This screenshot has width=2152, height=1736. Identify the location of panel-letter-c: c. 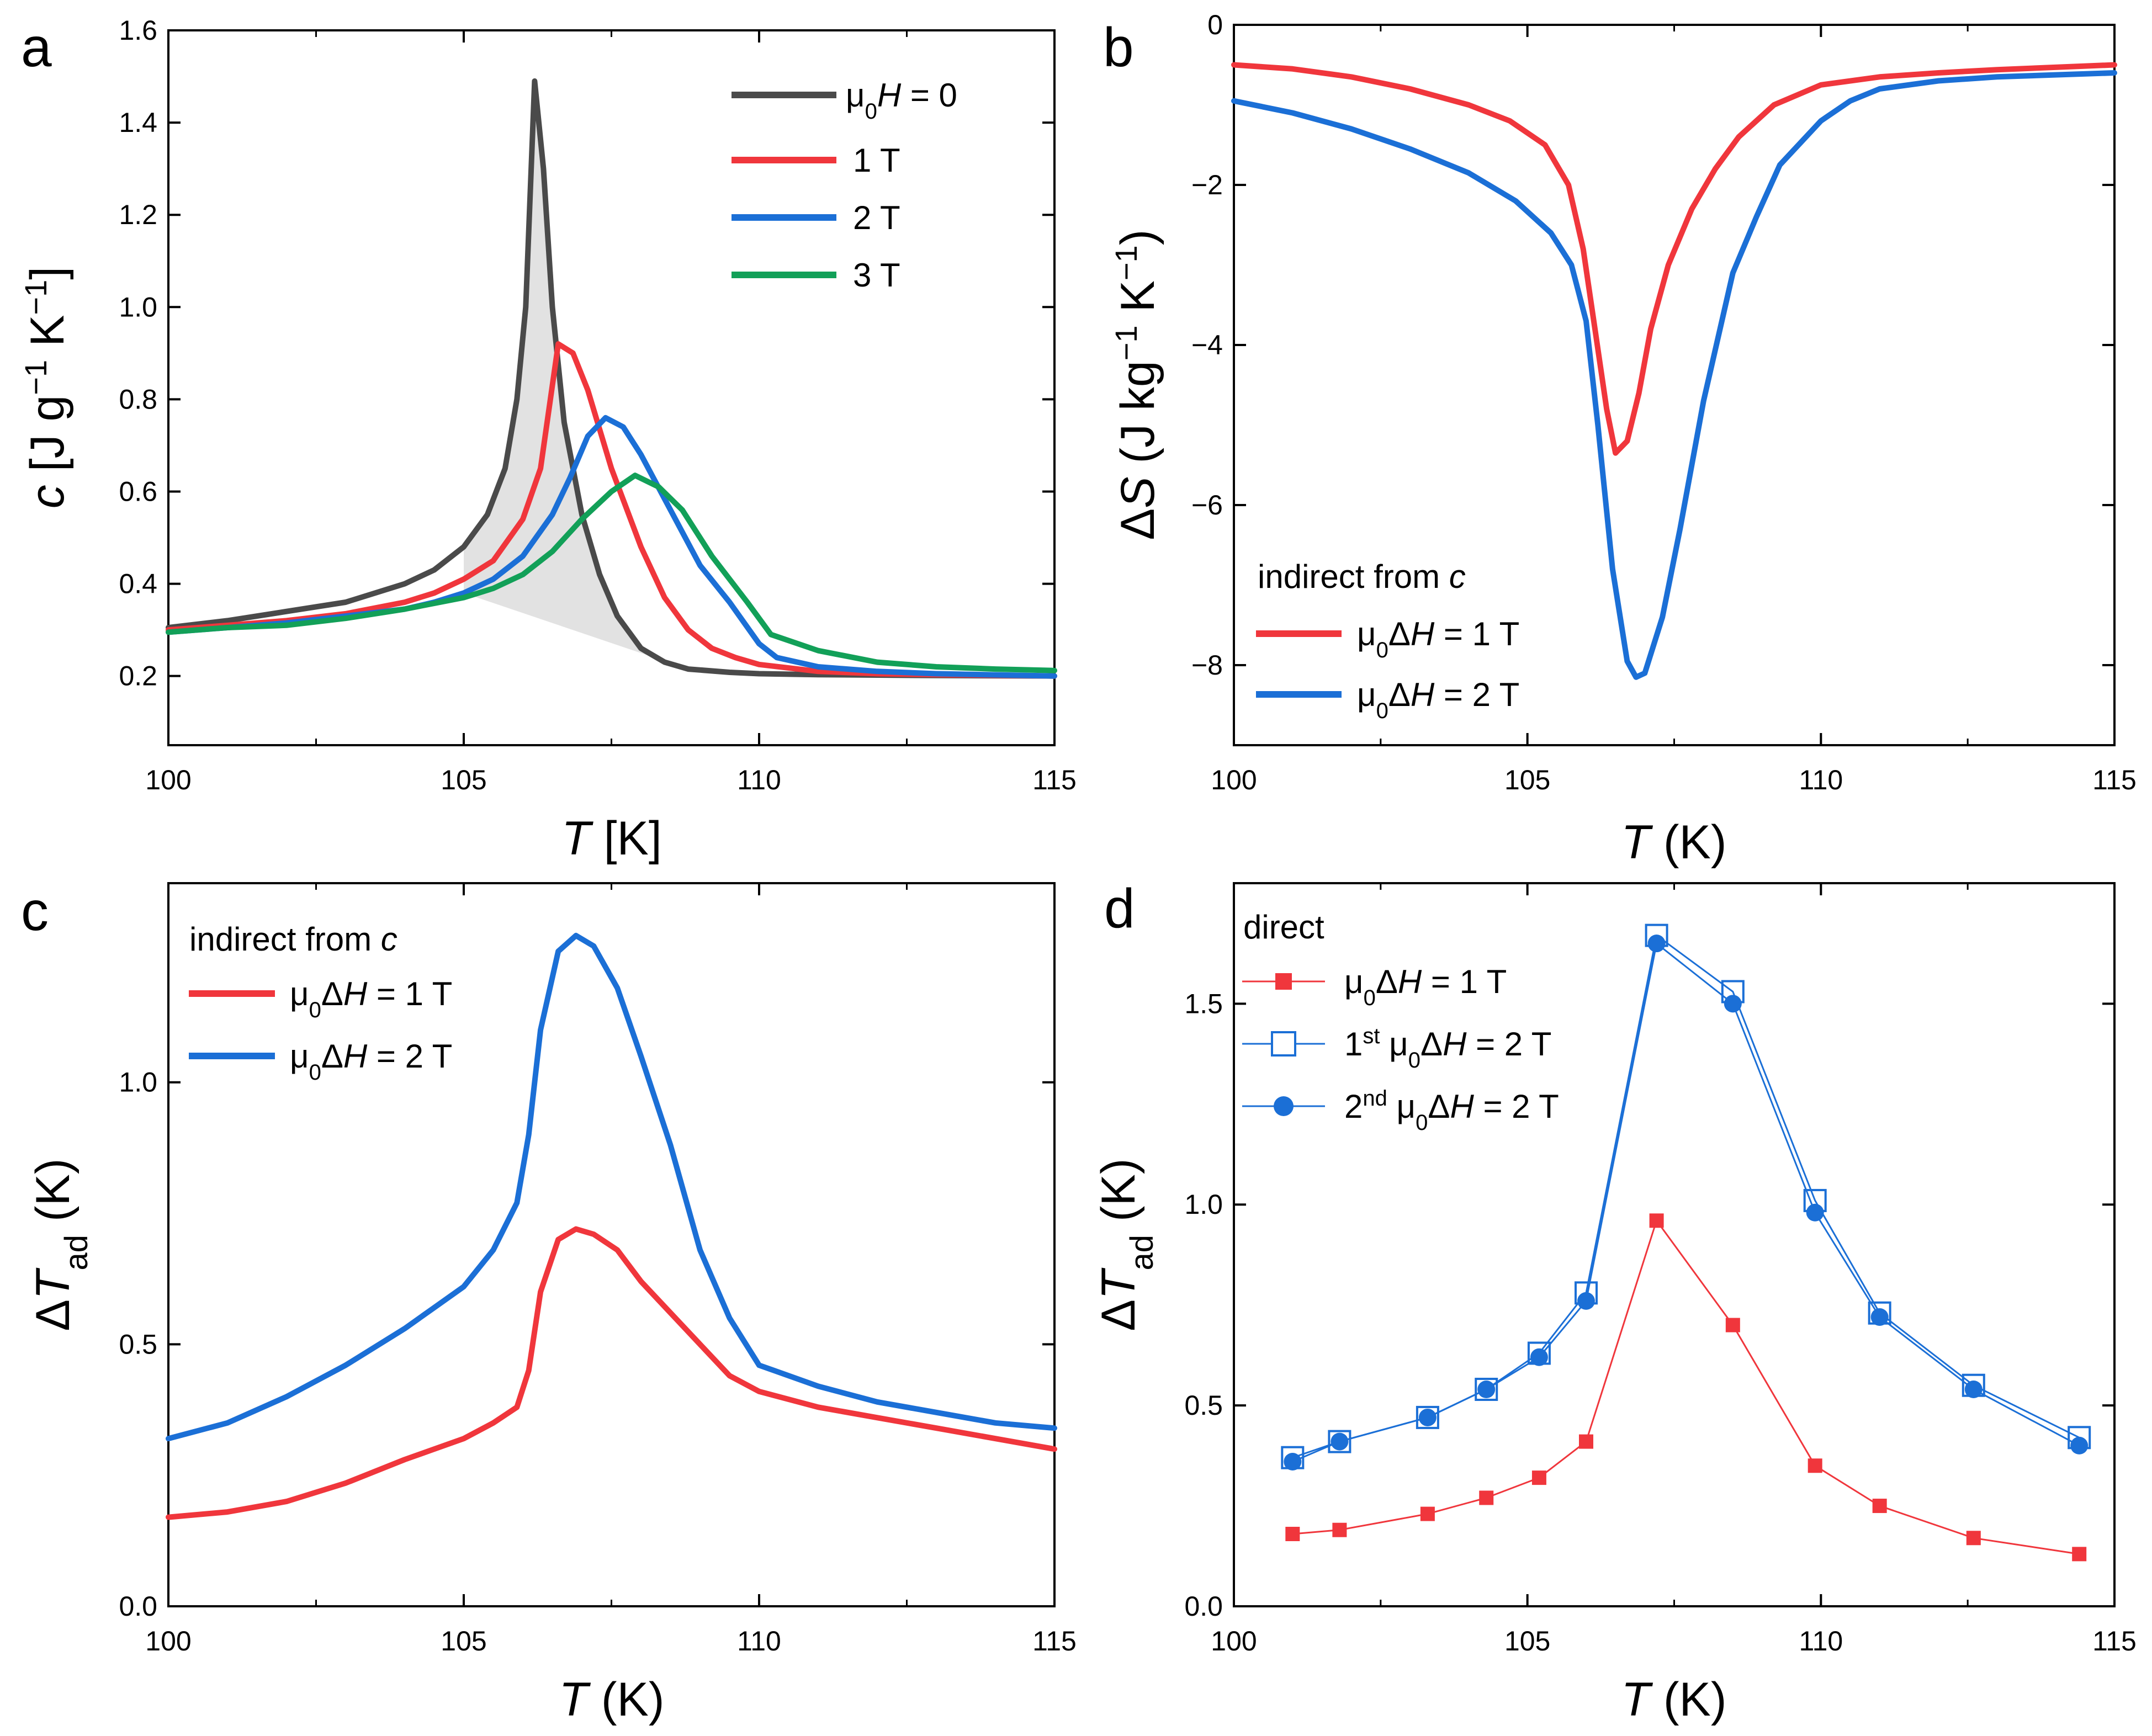
(35, 911).